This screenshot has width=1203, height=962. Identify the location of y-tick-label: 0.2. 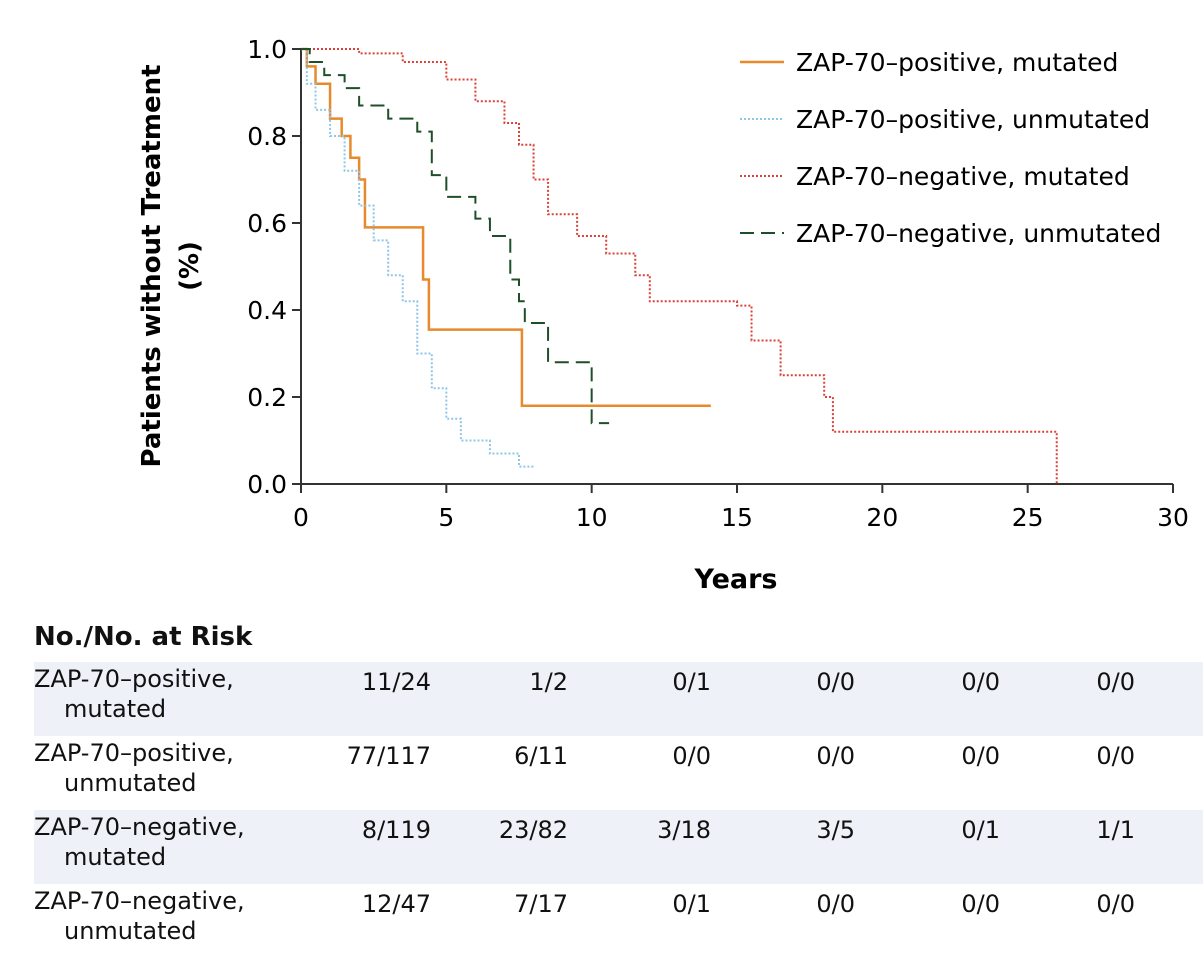
(267, 397).